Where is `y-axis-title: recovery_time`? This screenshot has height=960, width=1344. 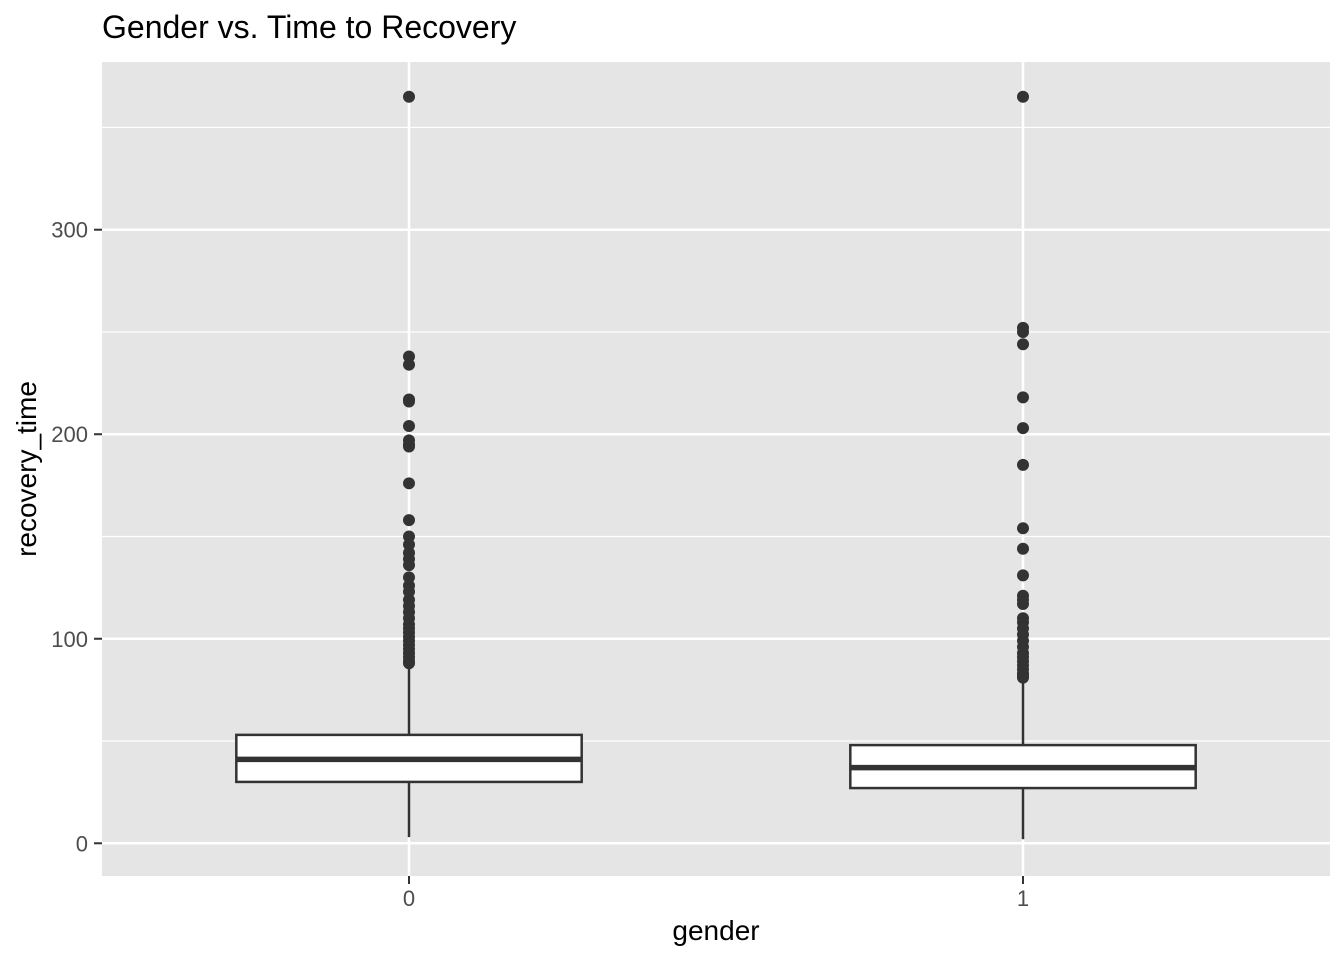 y-axis-title: recovery_time is located at coordinates (26, 469).